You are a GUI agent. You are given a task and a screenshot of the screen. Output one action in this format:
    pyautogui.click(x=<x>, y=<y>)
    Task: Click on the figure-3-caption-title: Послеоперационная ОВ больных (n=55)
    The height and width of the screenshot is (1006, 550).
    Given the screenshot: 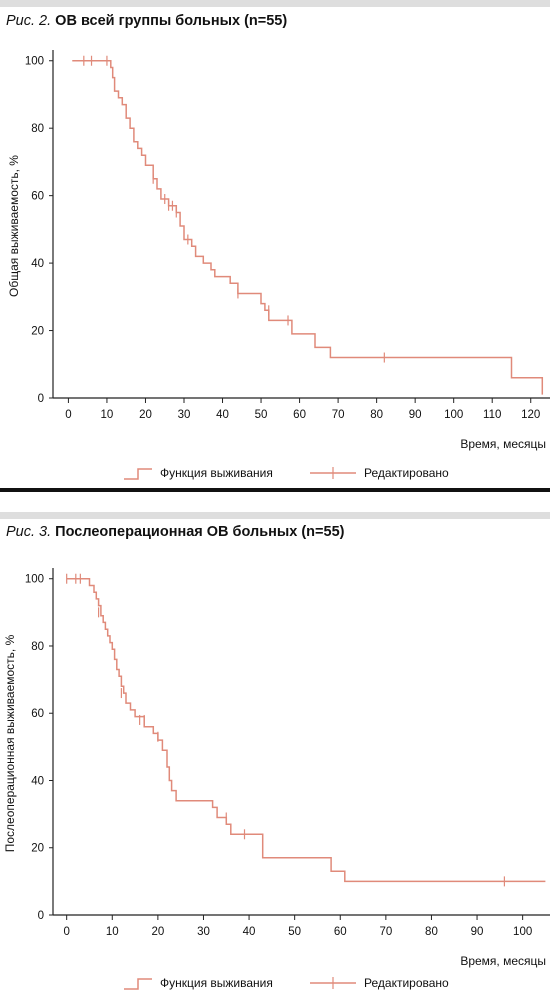 What is the action you would take?
    pyautogui.click(x=200, y=532)
    